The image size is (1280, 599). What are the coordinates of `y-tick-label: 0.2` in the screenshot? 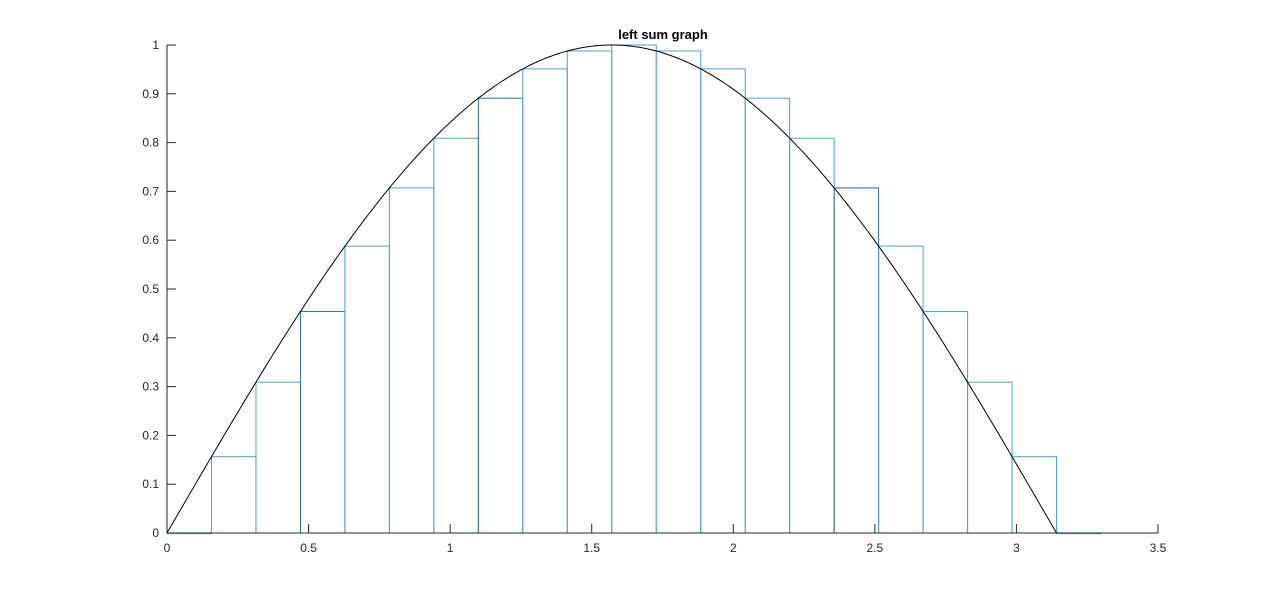 It's located at (150, 435).